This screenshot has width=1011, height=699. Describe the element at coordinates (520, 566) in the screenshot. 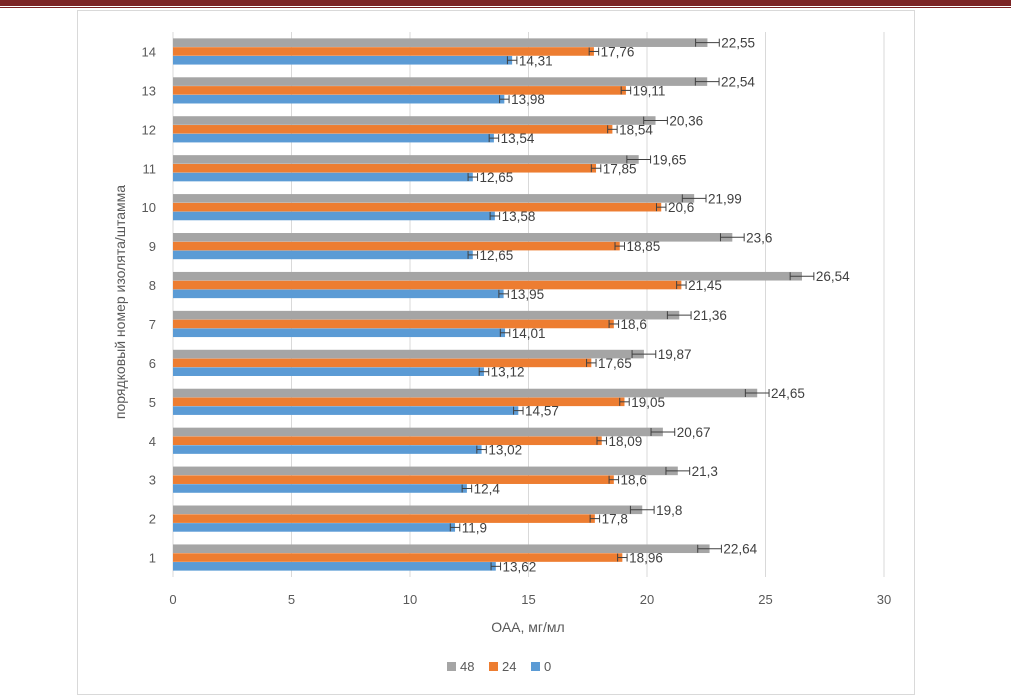

I see `data-label-0-1: 13,62` at that location.